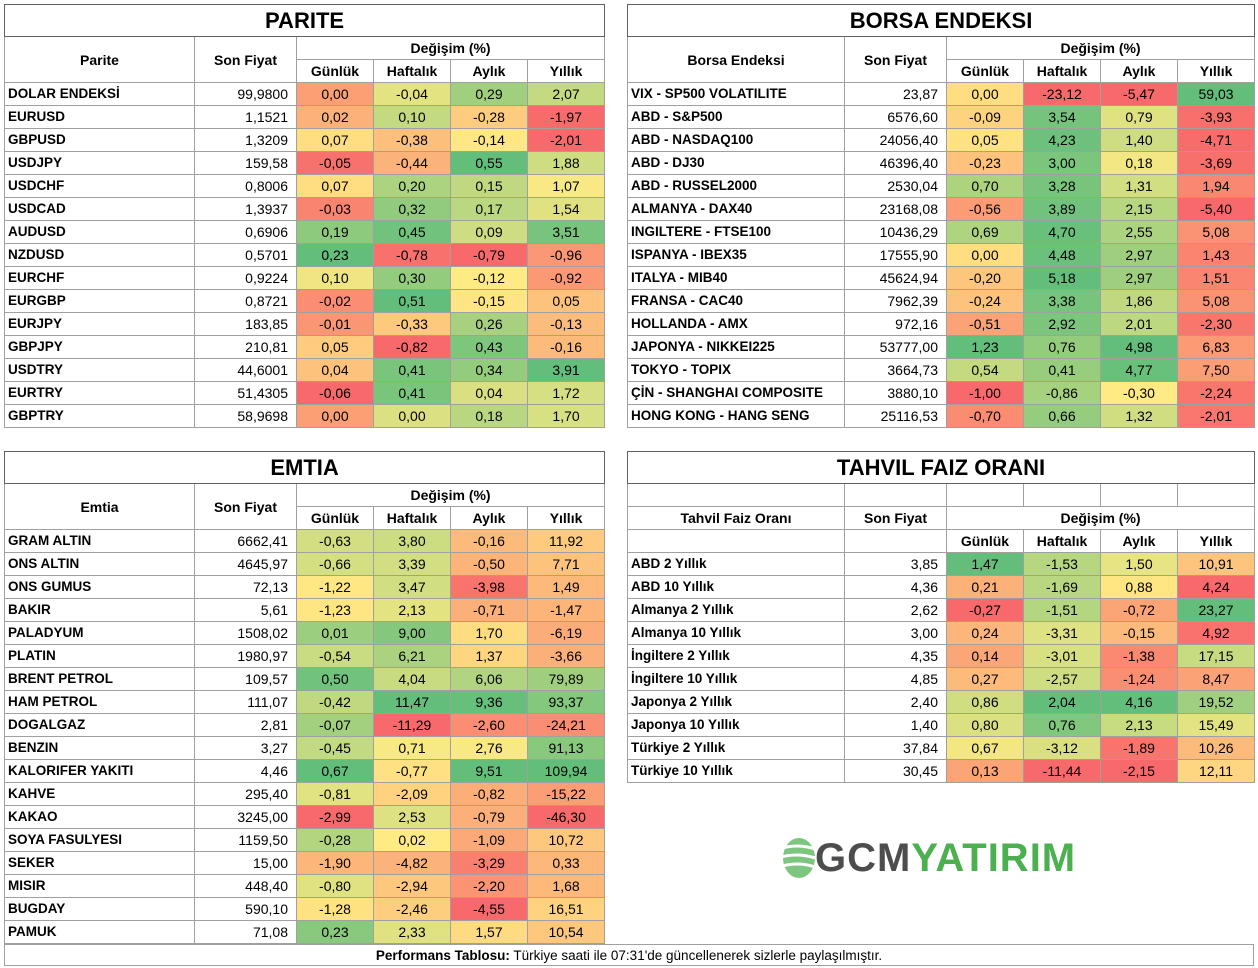 This screenshot has width=1258, height=968. I want to click on borsa-row: HOLLANDA - AMX 972,16 -0,51 2,92 2,01 -2,30, so click(941, 324).